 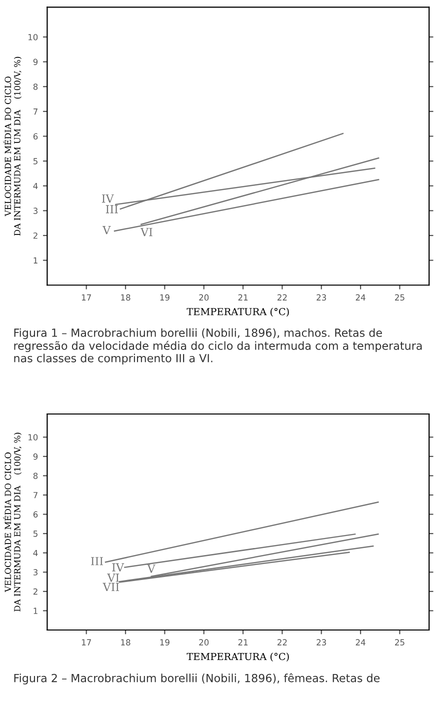 What do you see at coordinates (111, 587) in the screenshot?
I see `series-label: VII` at bounding box center [111, 587].